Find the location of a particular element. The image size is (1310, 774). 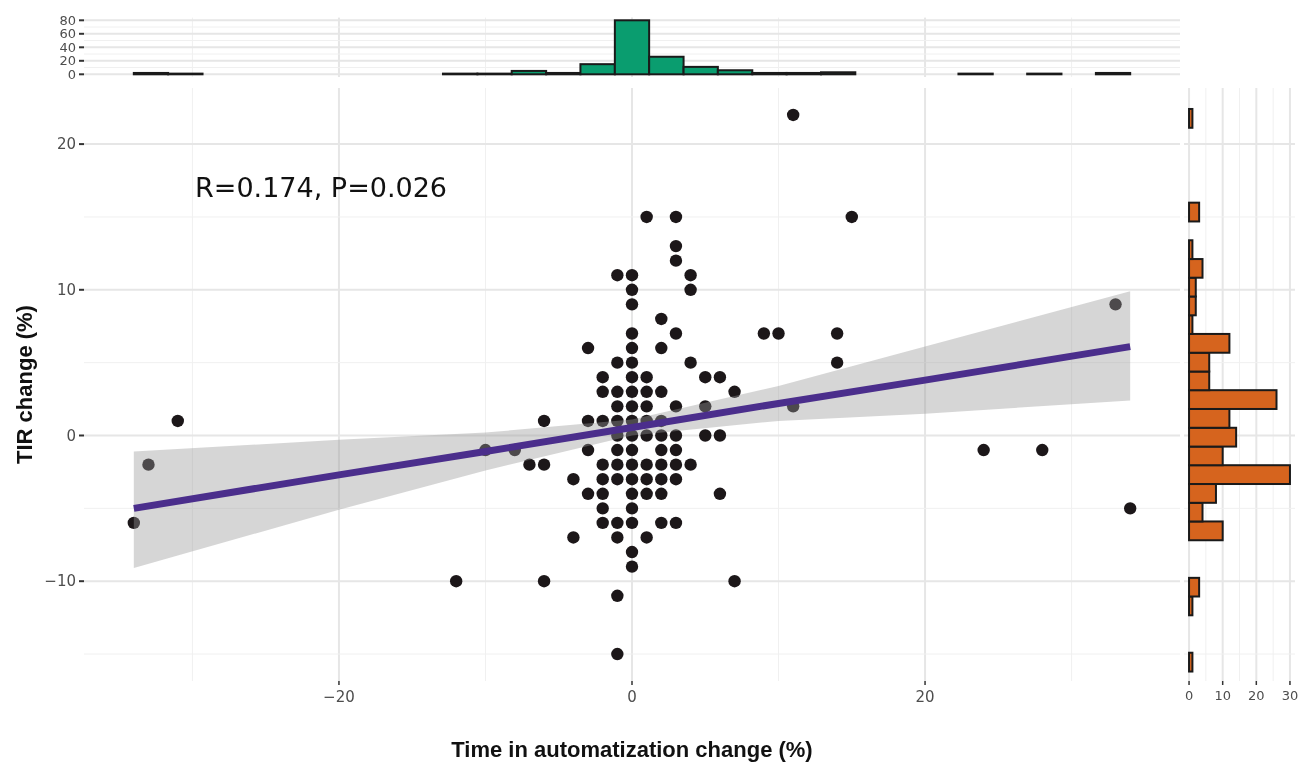

y-tick-label: −10 is located at coordinates (60, 581).